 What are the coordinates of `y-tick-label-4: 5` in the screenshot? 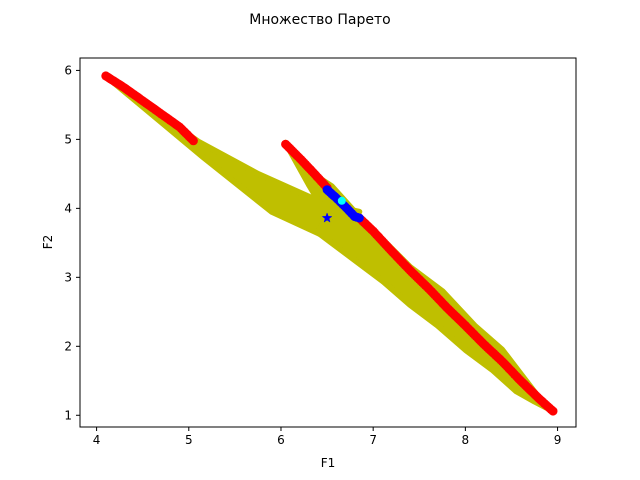 It's located at (68, 139).